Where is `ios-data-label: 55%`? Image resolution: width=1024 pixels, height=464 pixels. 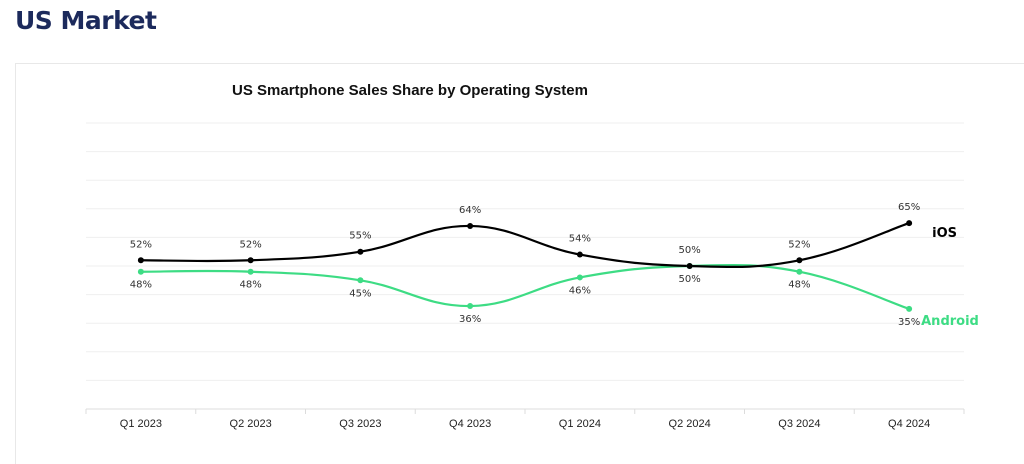 ios-data-label: 55% is located at coordinates (360, 236).